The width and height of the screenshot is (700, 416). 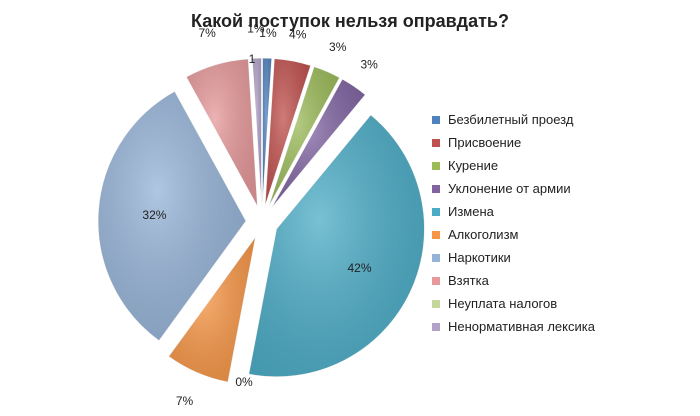 I want to click on legend-item-9: Ненормативная лексика, so click(x=562, y=326).